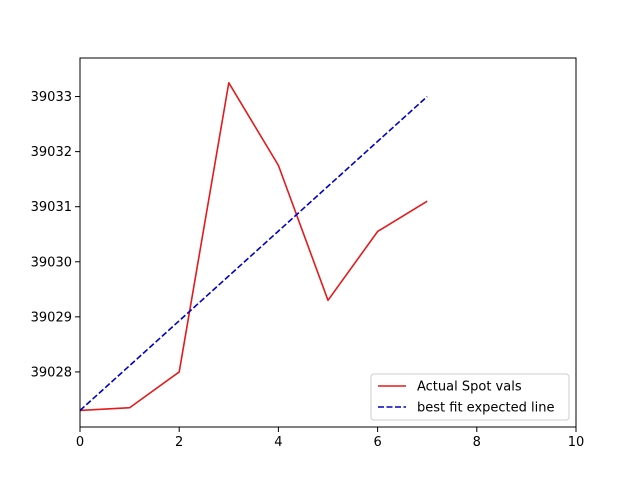 This screenshot has width=640, height=480. What do you see at coordinates (51, 262) in the screenshot?
I see `y-tick-label: 39030` at bounding box center [51, 262].